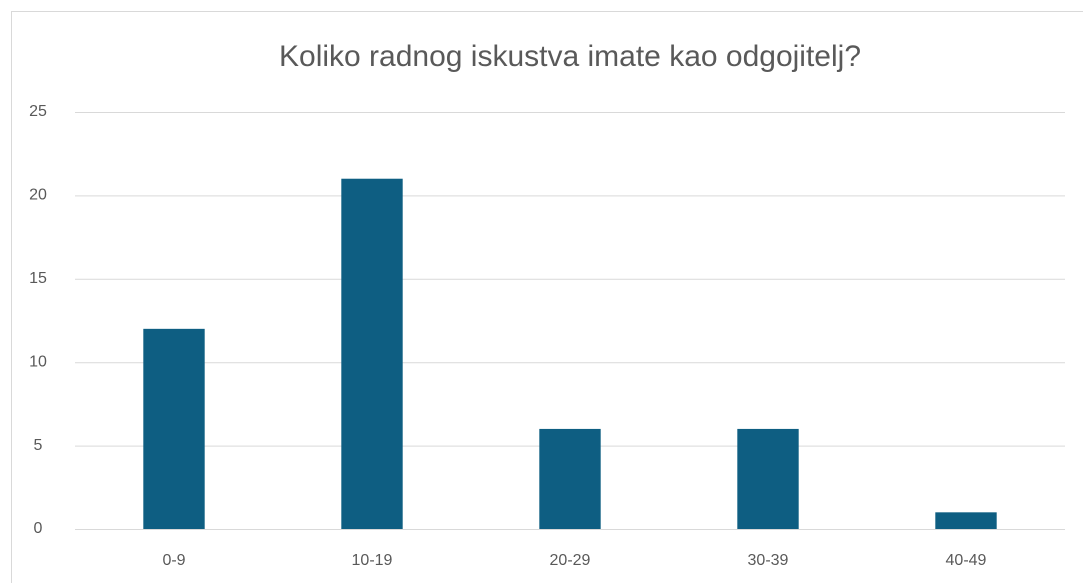  Describe the element at coordinates (38, 278) in the screenshot. I see `y-tick-label: 15` at that location.